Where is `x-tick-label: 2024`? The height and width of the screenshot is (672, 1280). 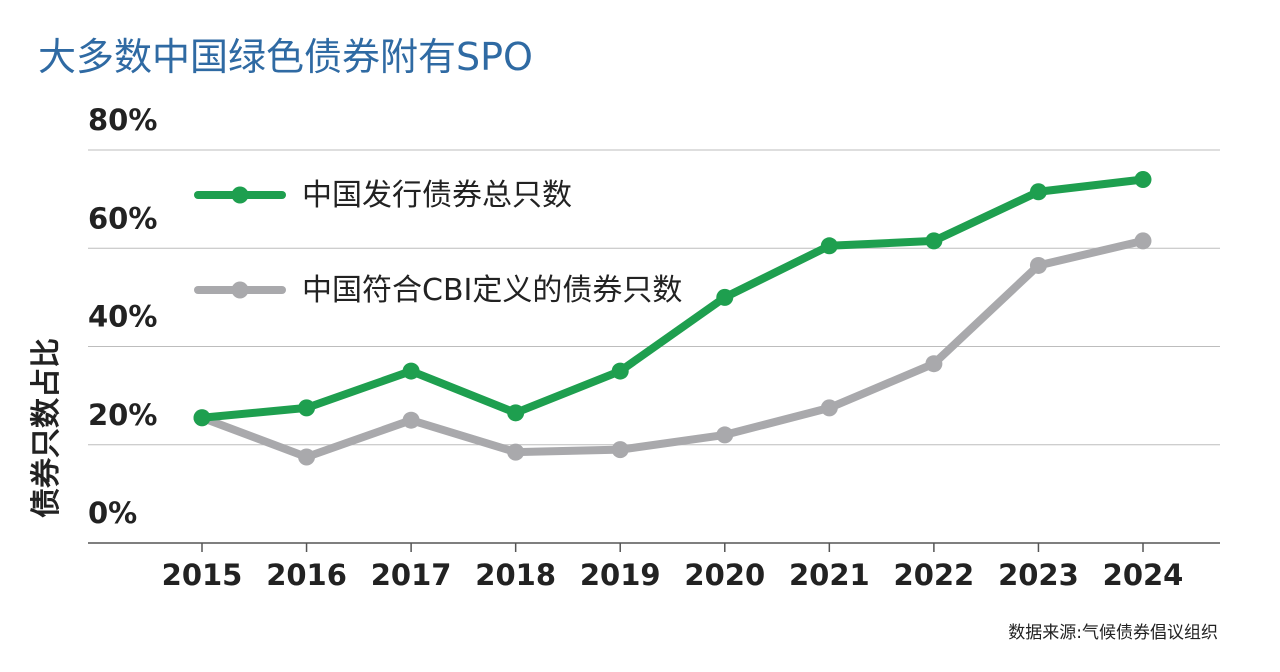
x-tick-label: 2024 is located at coordinates (1143, 575).